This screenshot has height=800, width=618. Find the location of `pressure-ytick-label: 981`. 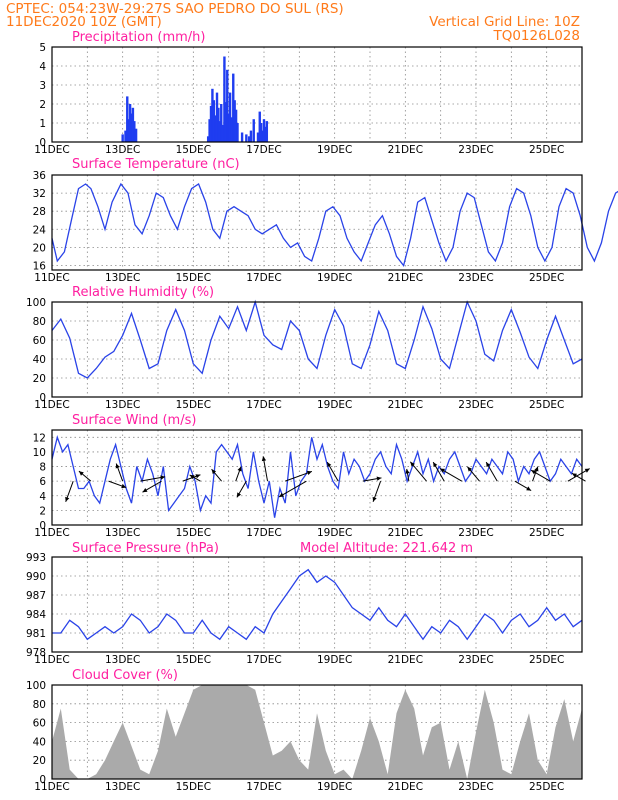

pressure-ytick-label: 981 is located at coordinates (36, 634).